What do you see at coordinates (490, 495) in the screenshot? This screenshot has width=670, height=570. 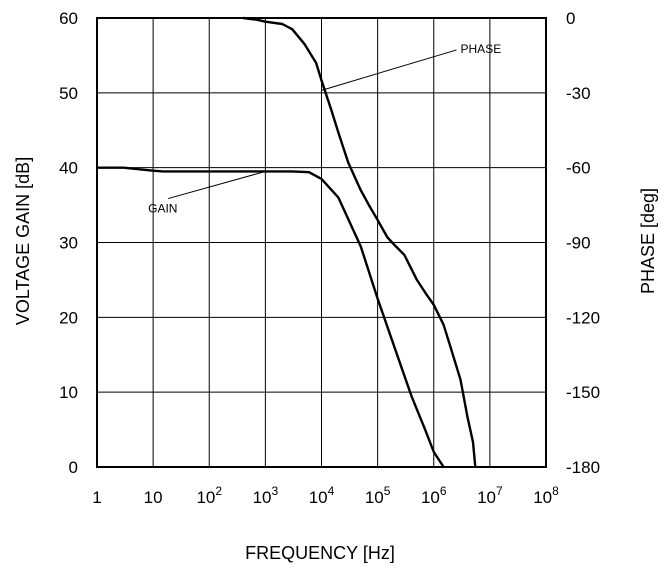 I see `x-tick-label: 10⁷` at bounding box center [490, 495].